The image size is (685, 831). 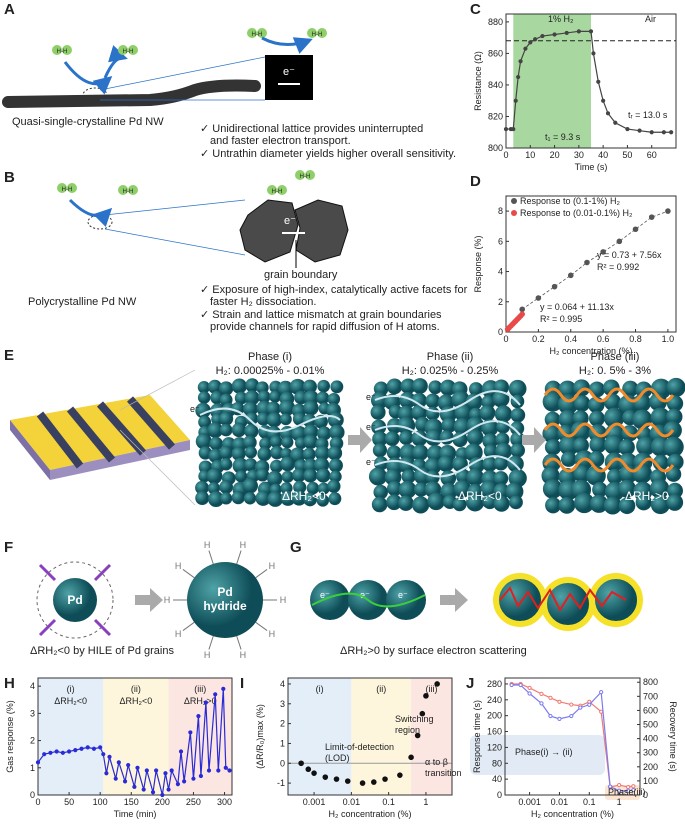 I want to click on y-tick-label: 4, so click(x=32, y=686).